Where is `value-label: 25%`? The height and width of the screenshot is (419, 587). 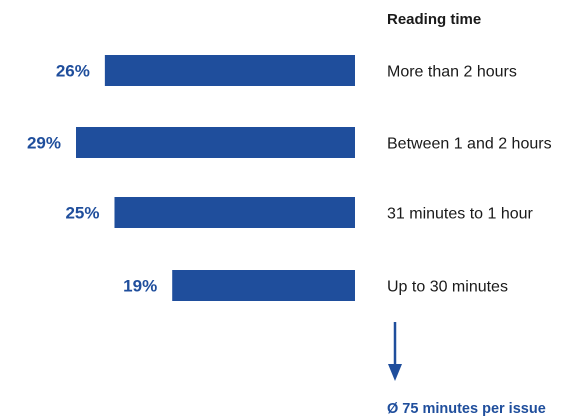 value-label: 25% is located at coordinates (82, 213).